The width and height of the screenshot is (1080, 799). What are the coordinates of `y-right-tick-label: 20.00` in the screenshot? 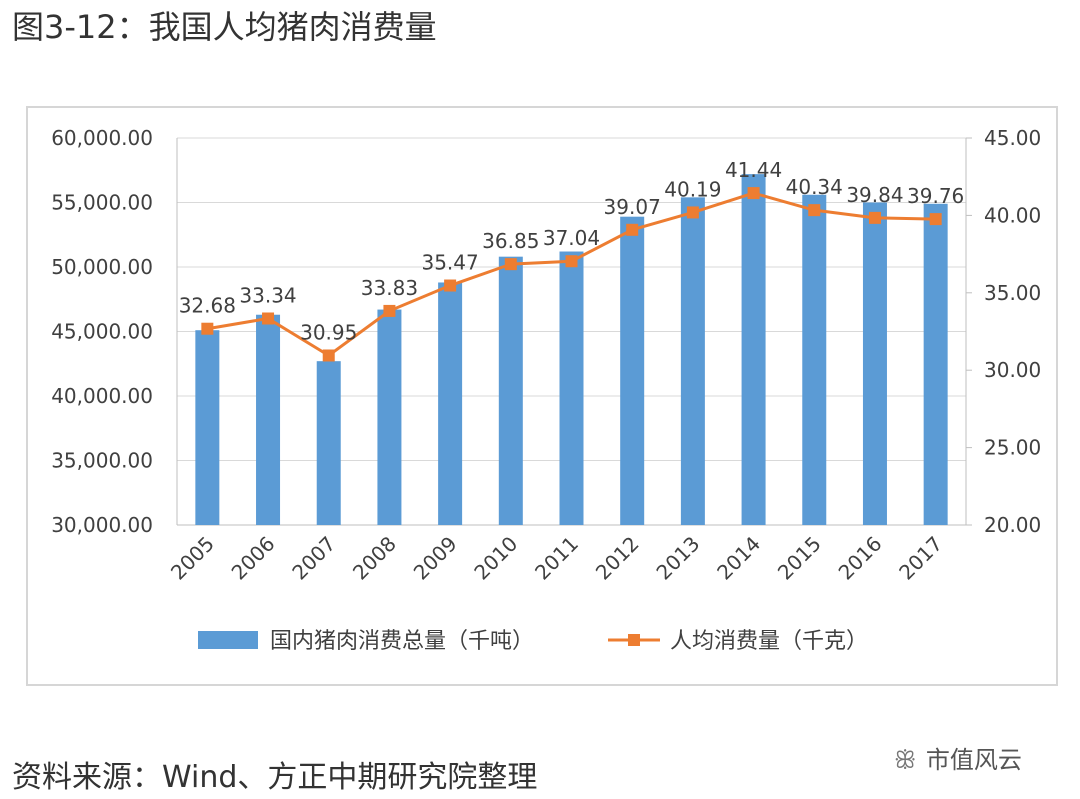 It's located at (1012, 525).